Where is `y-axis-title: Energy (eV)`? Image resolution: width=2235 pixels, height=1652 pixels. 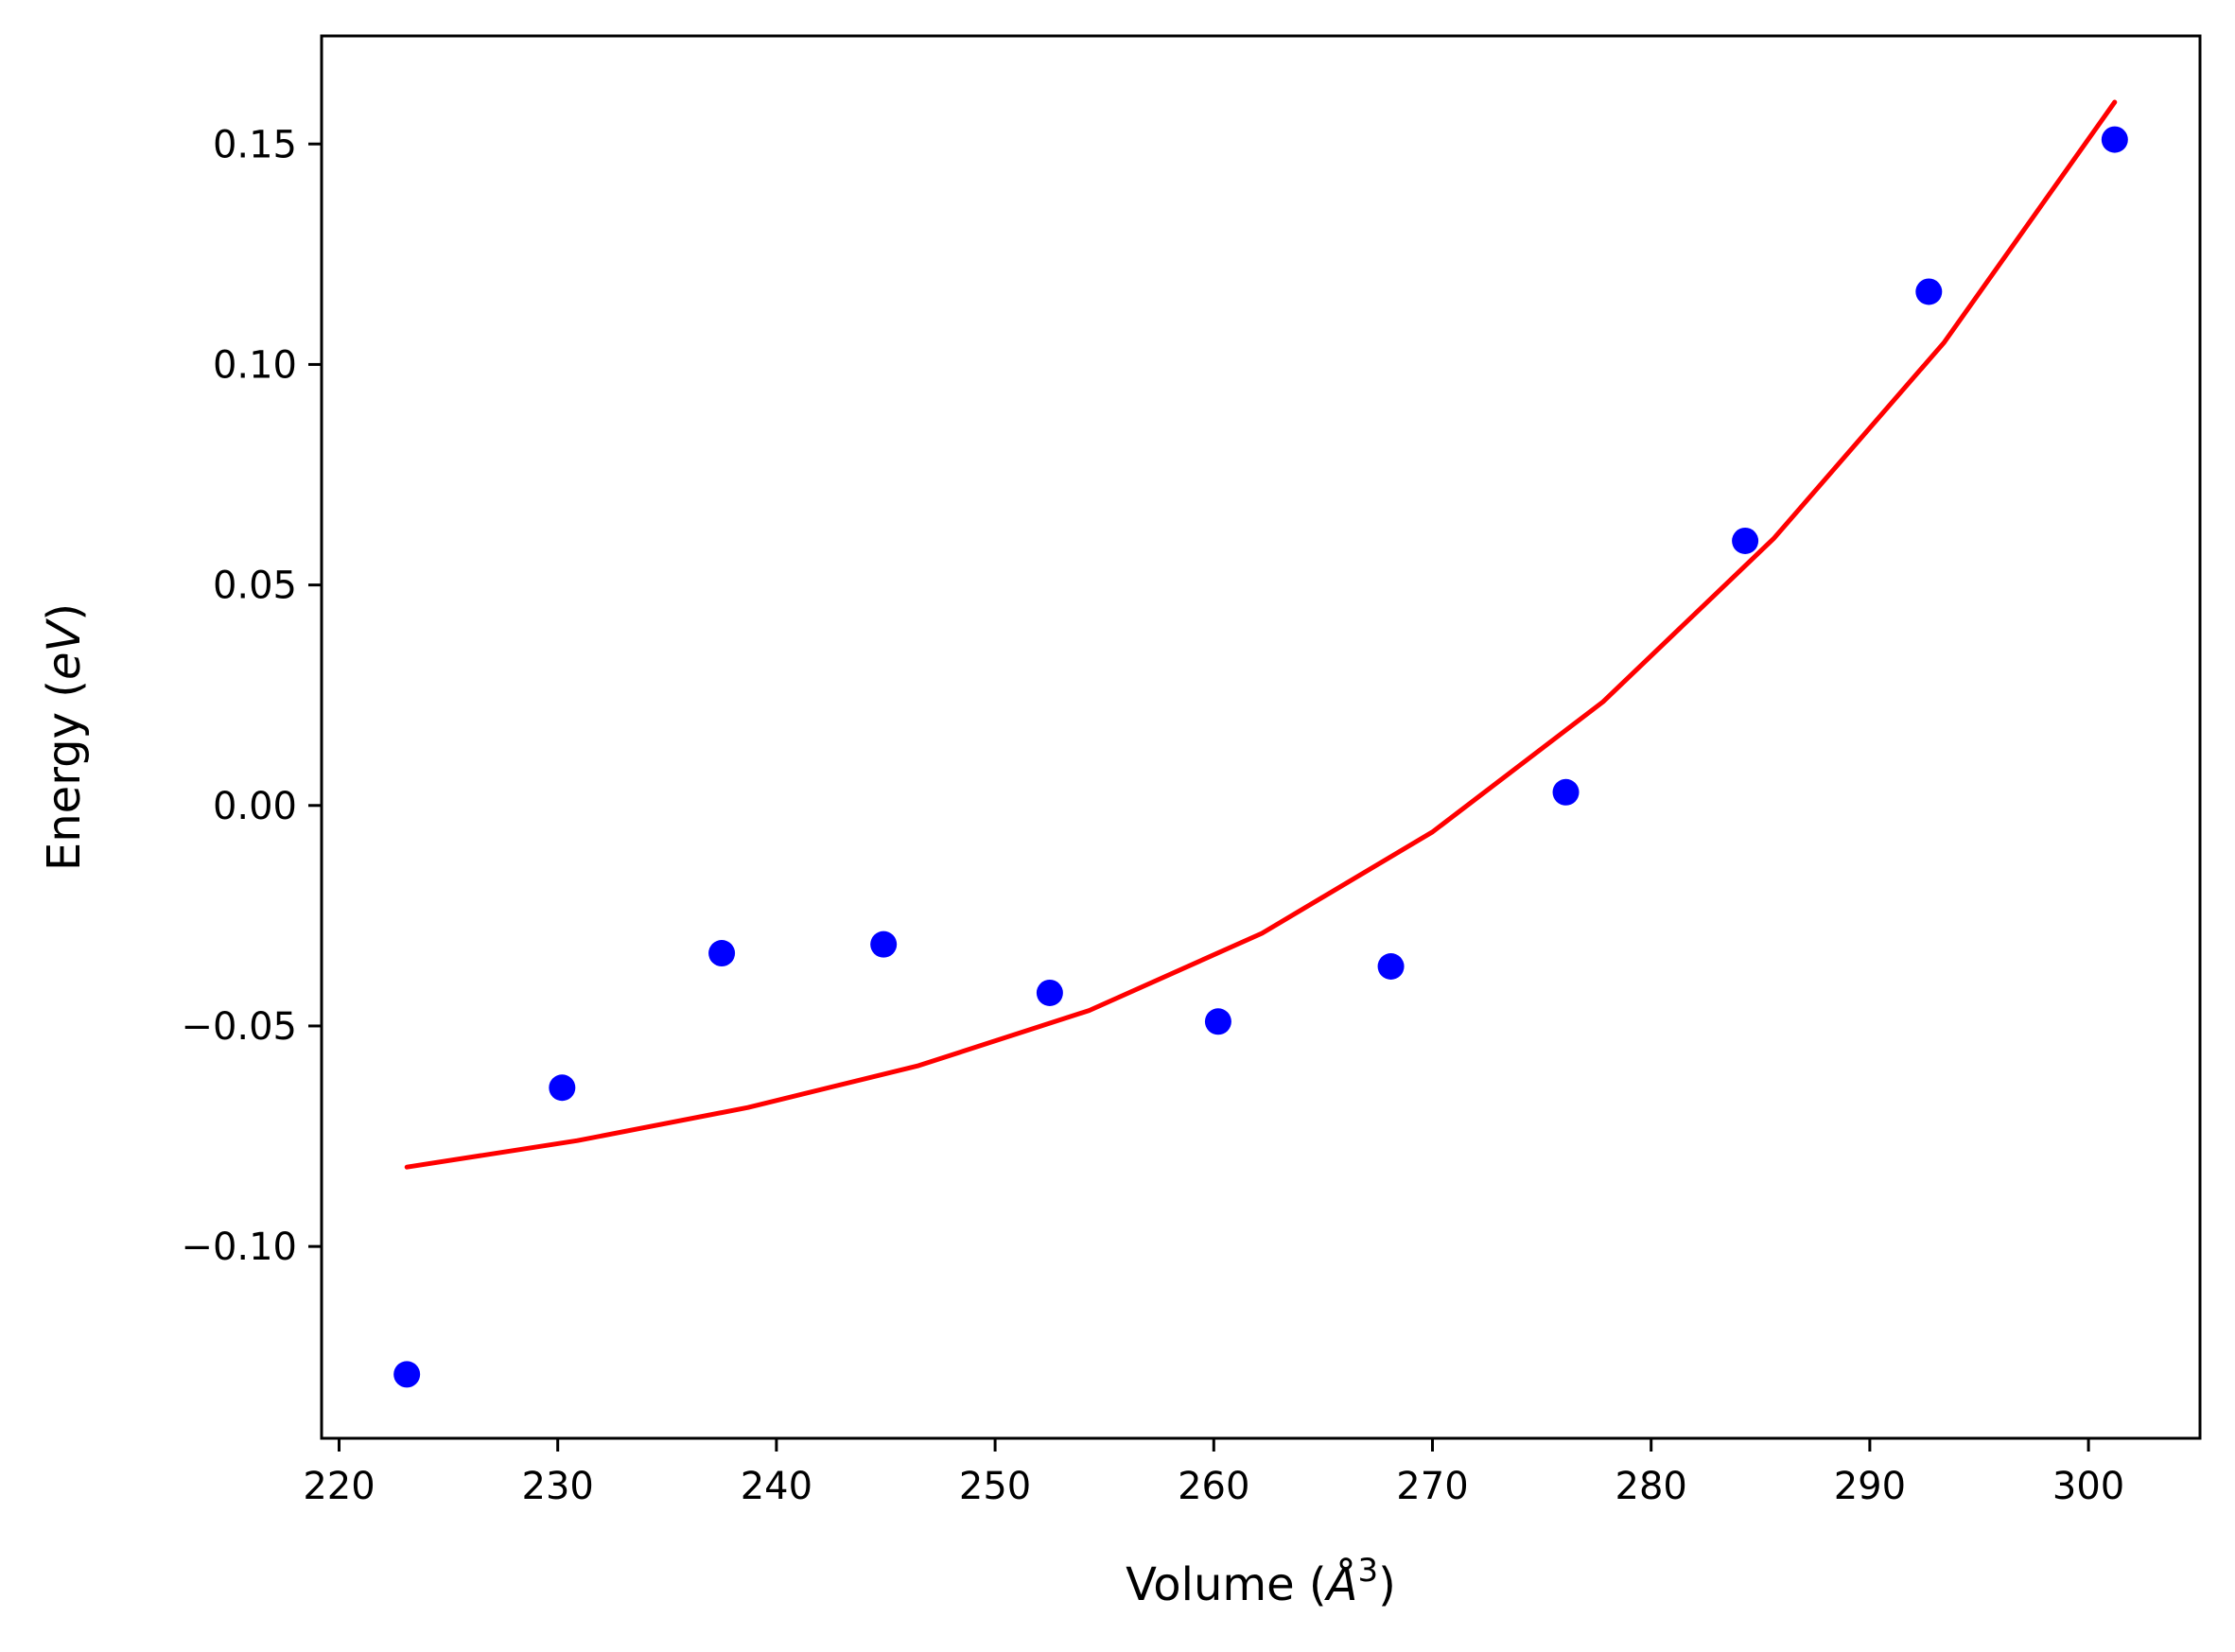
y-axis-title: Energy (eV) is located at coordinates (64, 737).